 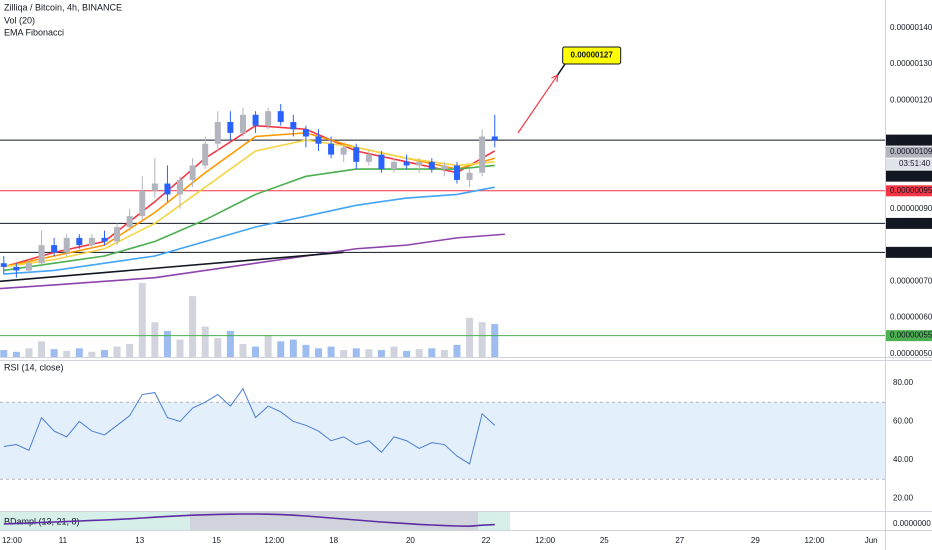 I want to click on chart-title: Zilliqa / Bitcoin, 4h, BINANCE, so click(x=63, y=7).